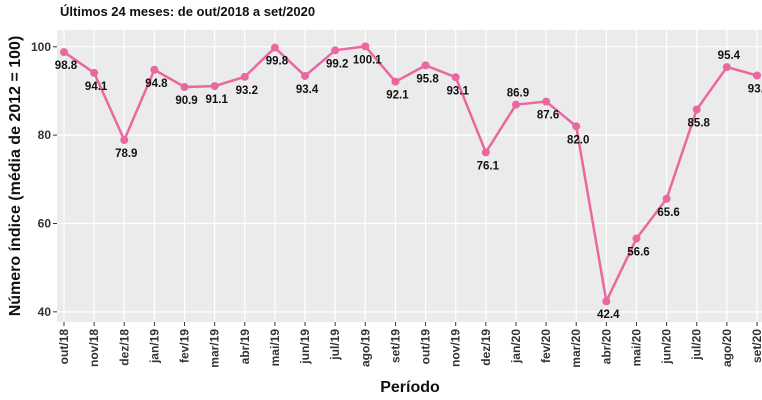 The height and width of the screenshot is (400, 762). Describe the element at coordinates (94, 348) in the screenshot. I see `x-tick-label: nov/18` at that location.